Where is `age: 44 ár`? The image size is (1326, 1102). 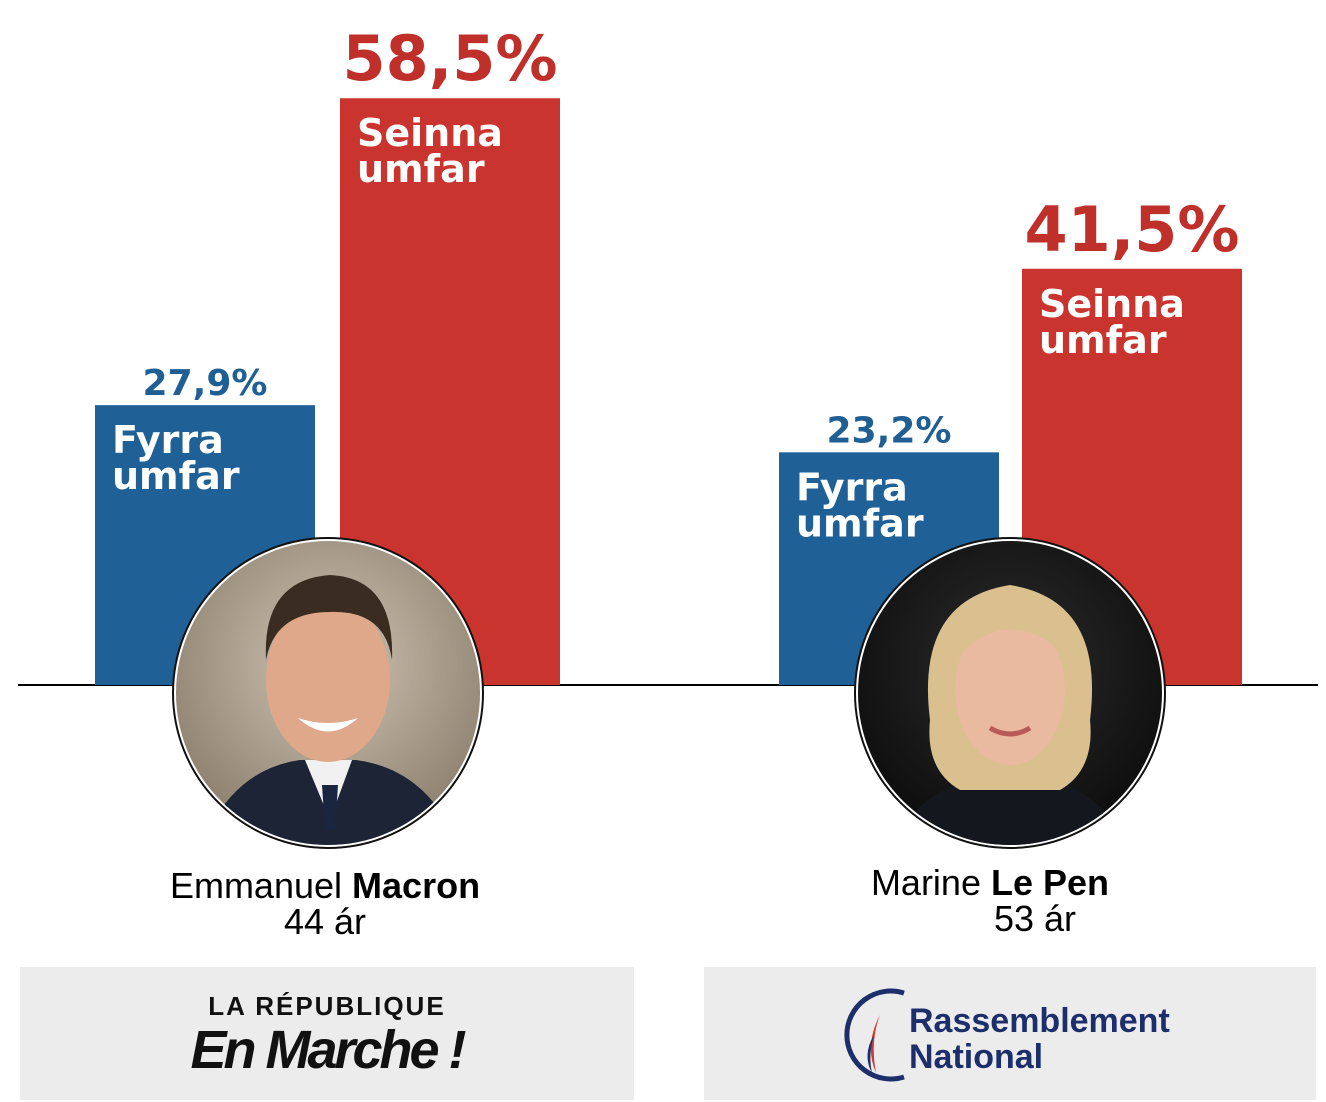
age: 44 ár is located at coordinates (325, 921).